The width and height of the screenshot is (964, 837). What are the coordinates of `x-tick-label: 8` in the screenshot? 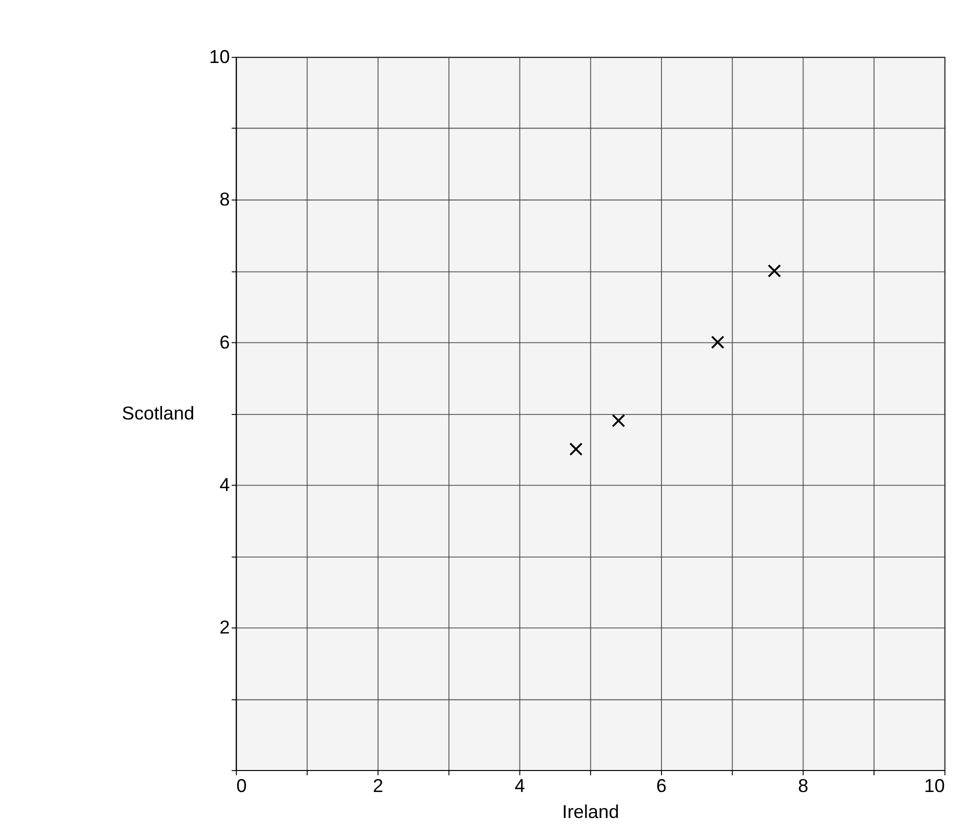 It's located at (803, 785).